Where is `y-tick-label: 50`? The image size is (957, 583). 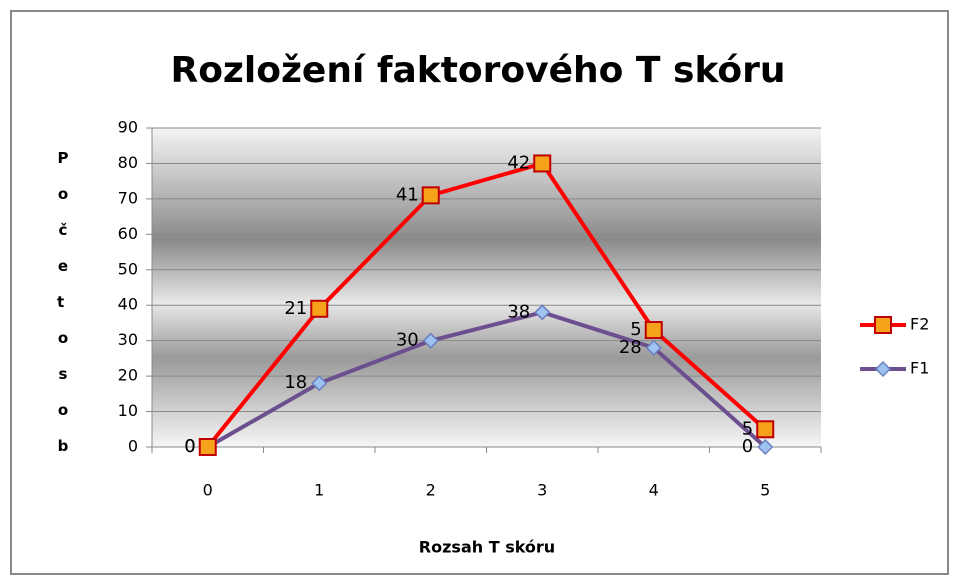 y-tick-label: 50 is located at coordinates (128, 268).